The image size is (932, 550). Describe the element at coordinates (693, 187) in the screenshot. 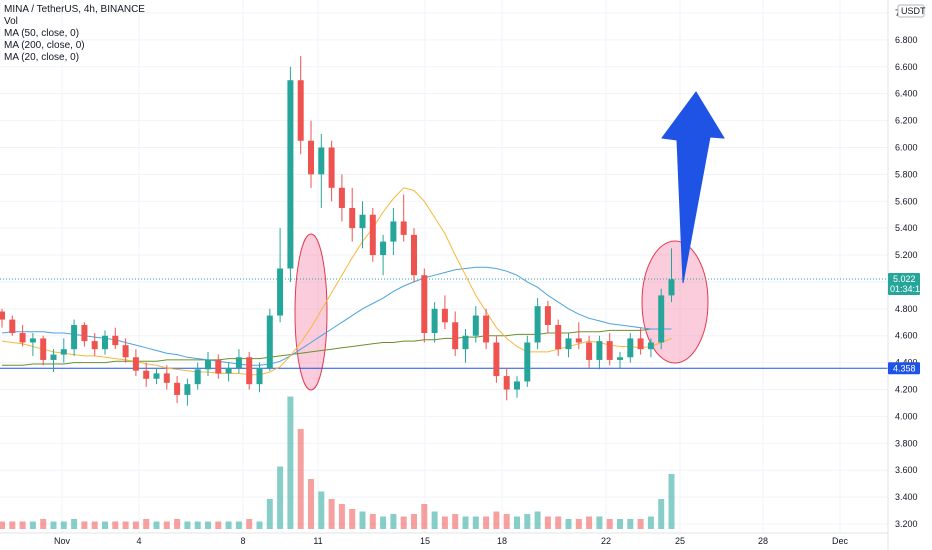

I see `up-arrow-annotation` at that location.